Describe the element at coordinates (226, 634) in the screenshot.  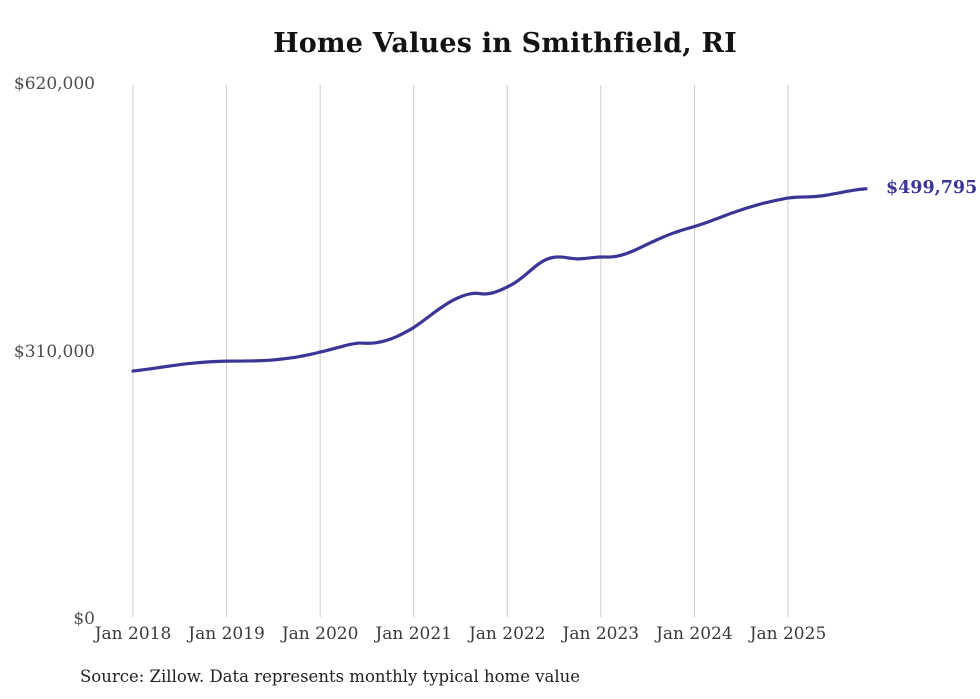
I see `x-tick-label: Jan 2019` at that location.